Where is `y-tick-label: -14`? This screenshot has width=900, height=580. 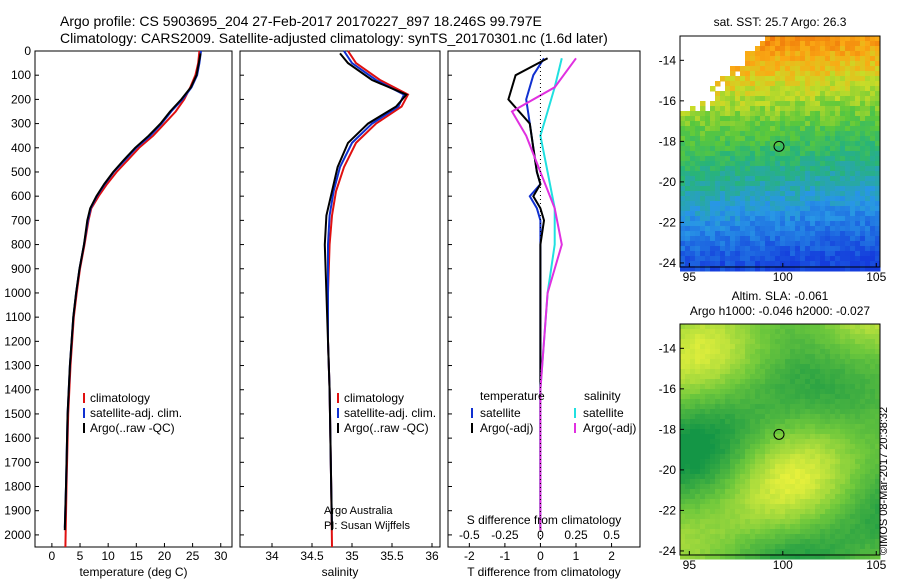 y-tick-label: -14 is located at coordinates (668, 348).